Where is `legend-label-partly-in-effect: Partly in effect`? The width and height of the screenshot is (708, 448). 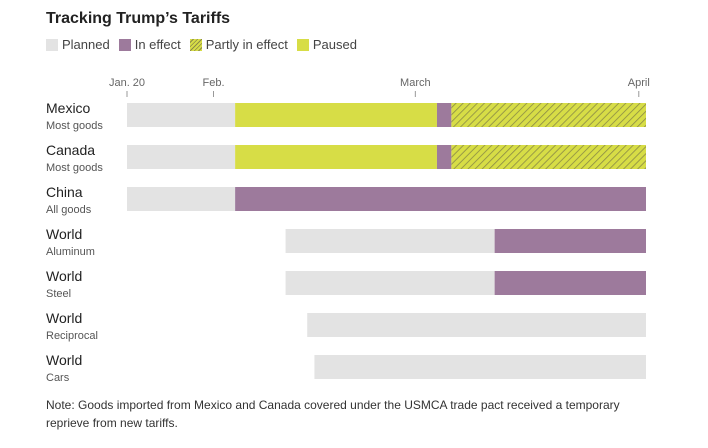 legend-label-partly-in-effect: Partly in effect is located at coordinates (246, 44).